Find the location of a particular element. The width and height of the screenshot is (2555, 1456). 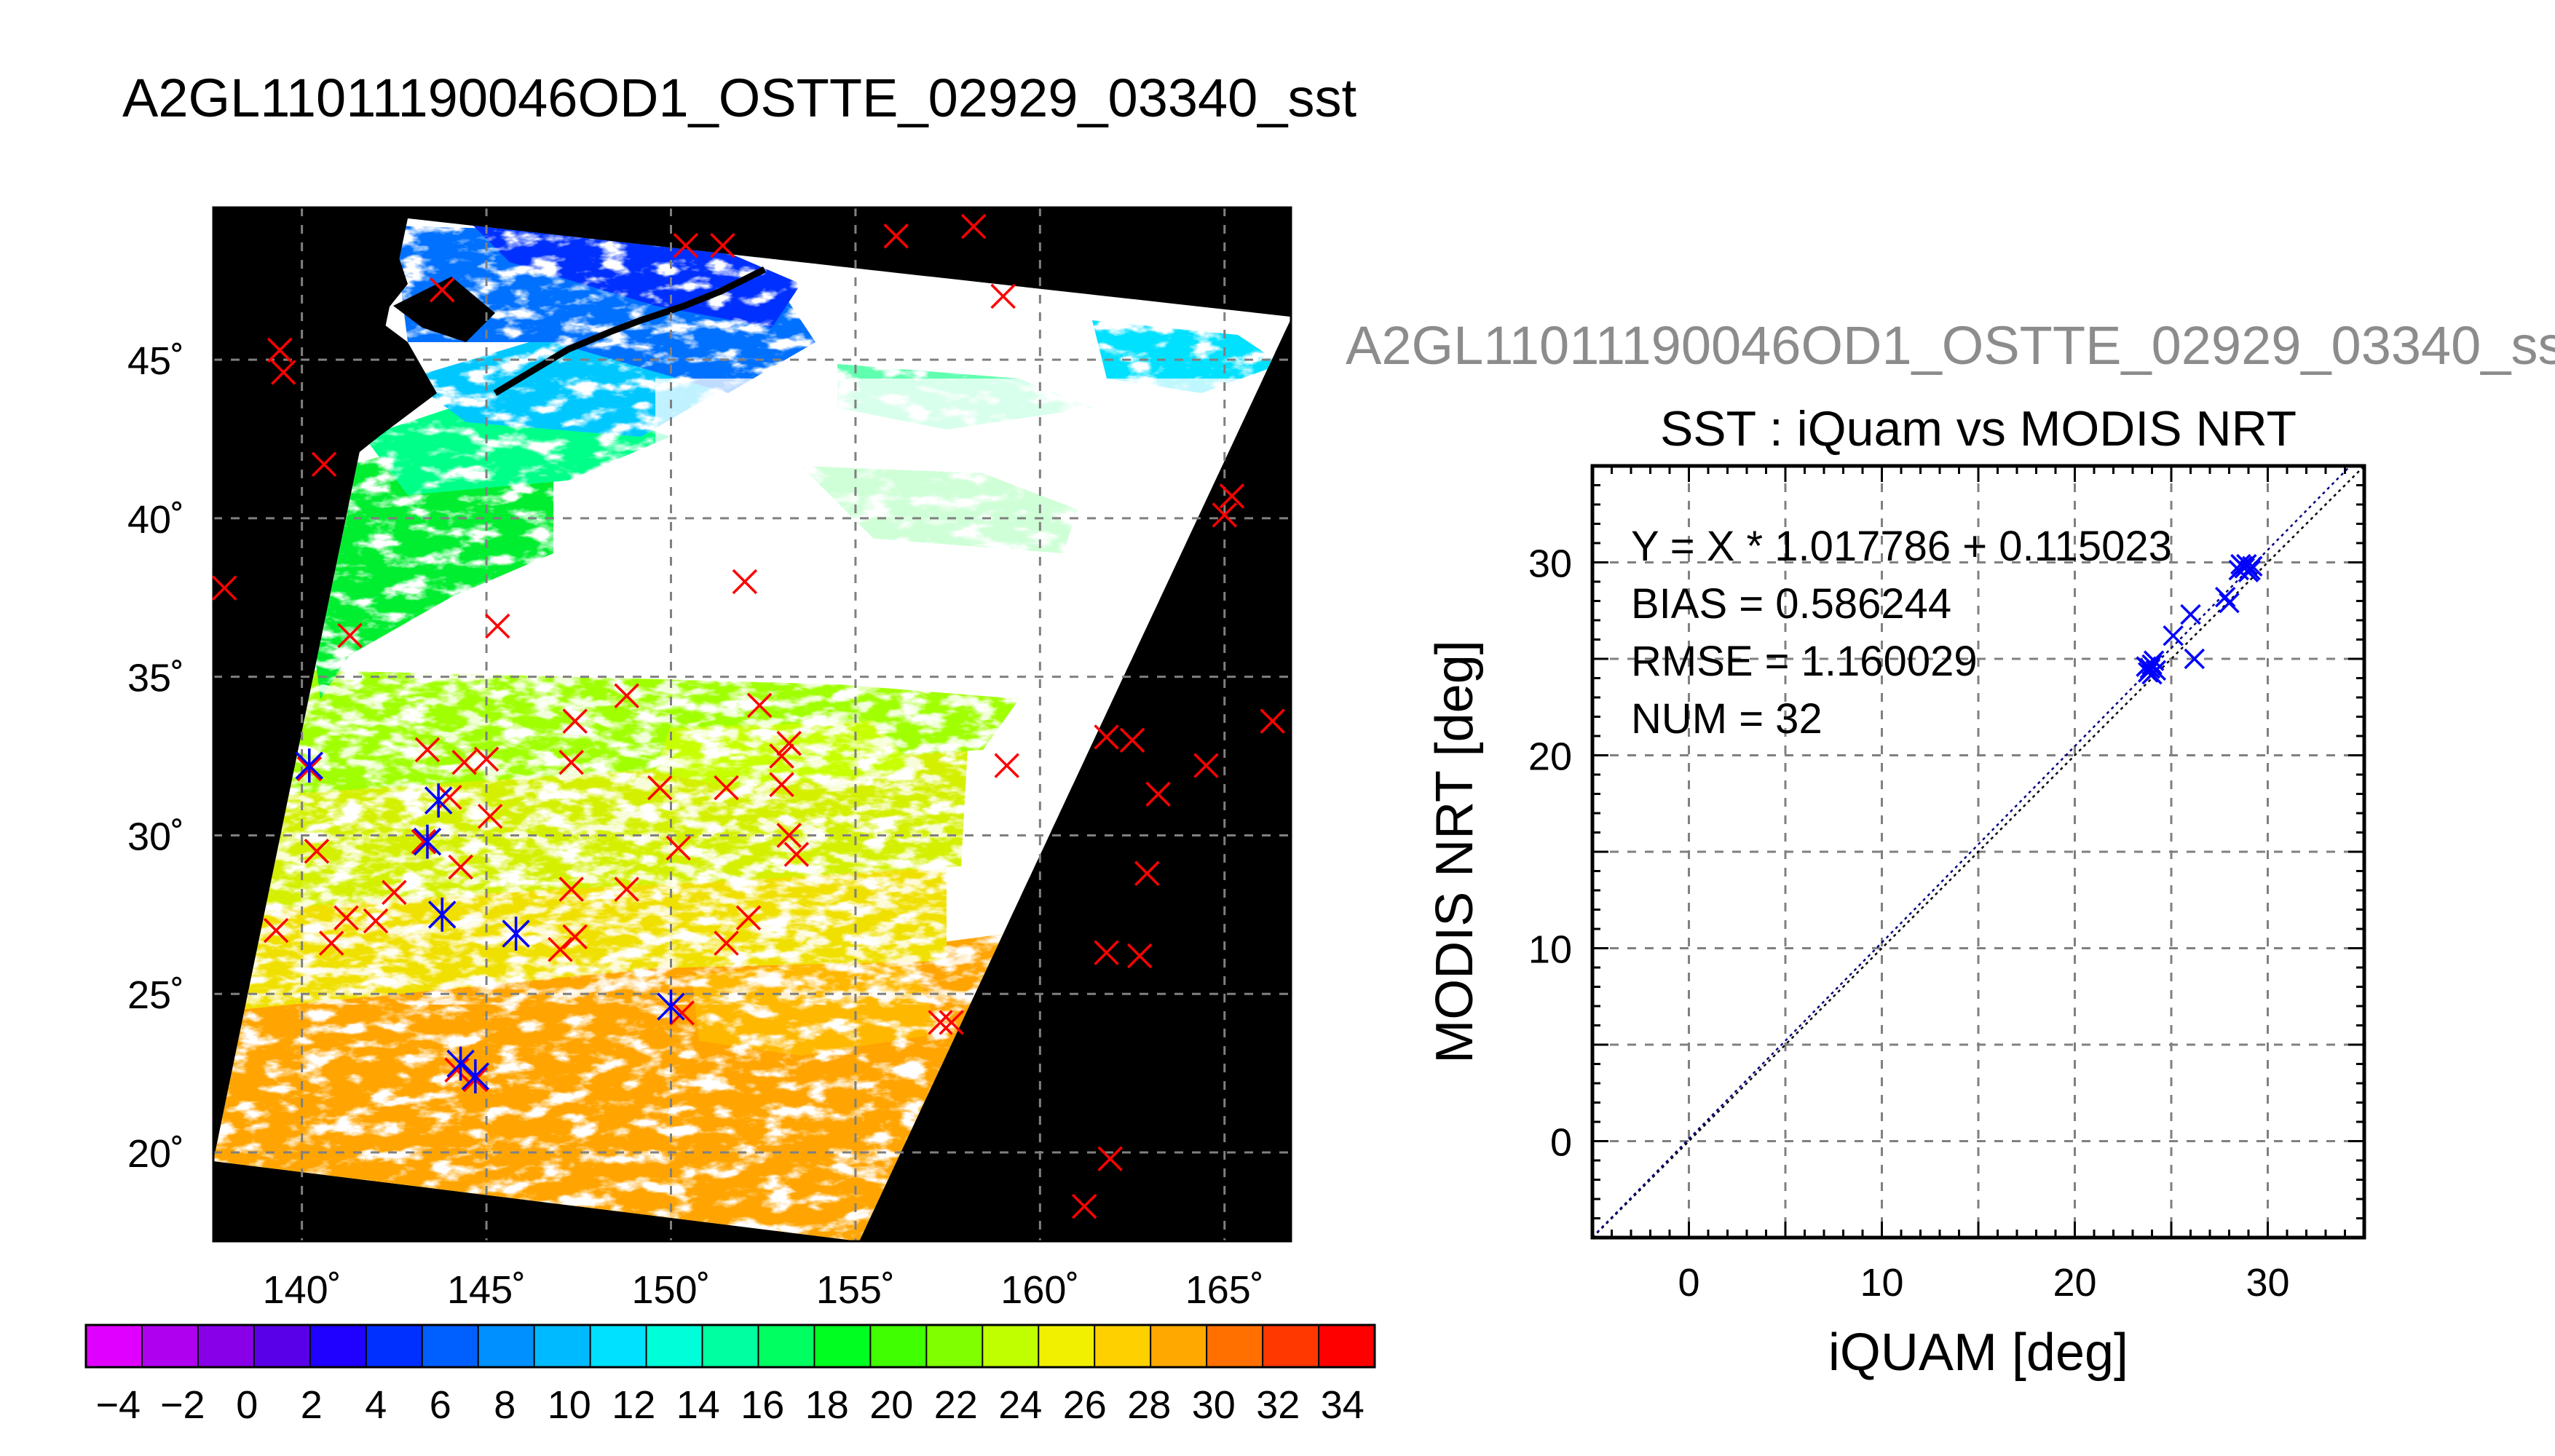

insitu-marker-16-stroke-b is located at coordinates (1106, 737).